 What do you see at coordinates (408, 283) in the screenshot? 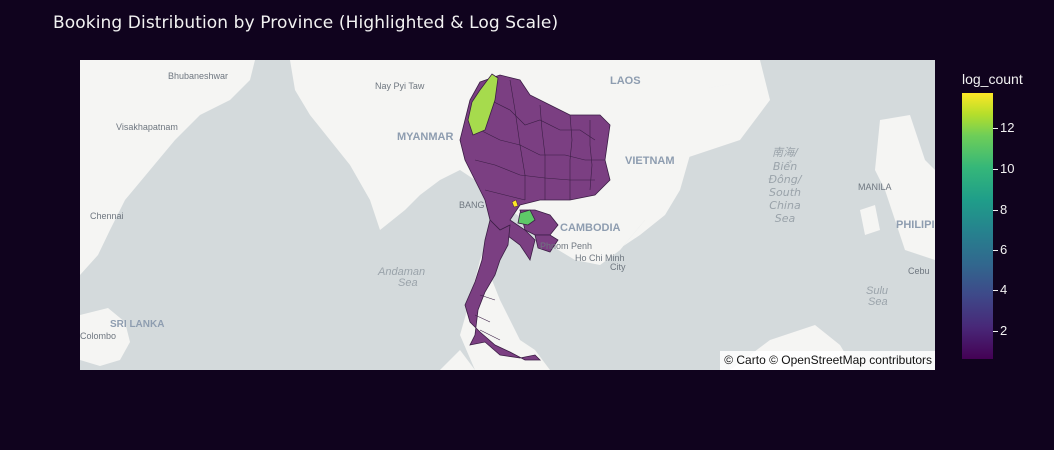
I see `label-andaman-sea: Sea` at bounding box center [408, 283].